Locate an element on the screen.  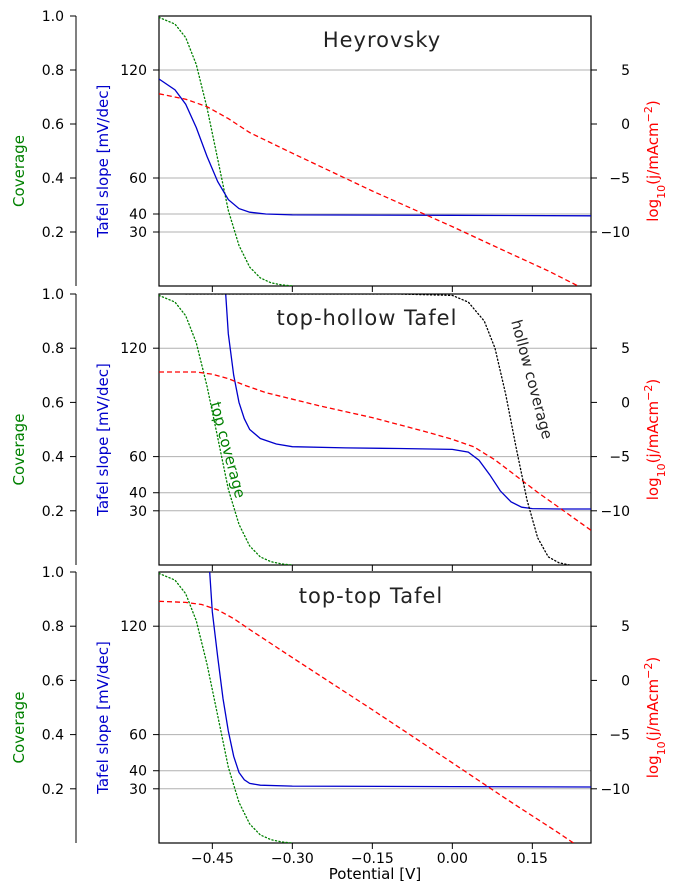
x-tick-label: −0.30 is located at coordinates (292, 859).